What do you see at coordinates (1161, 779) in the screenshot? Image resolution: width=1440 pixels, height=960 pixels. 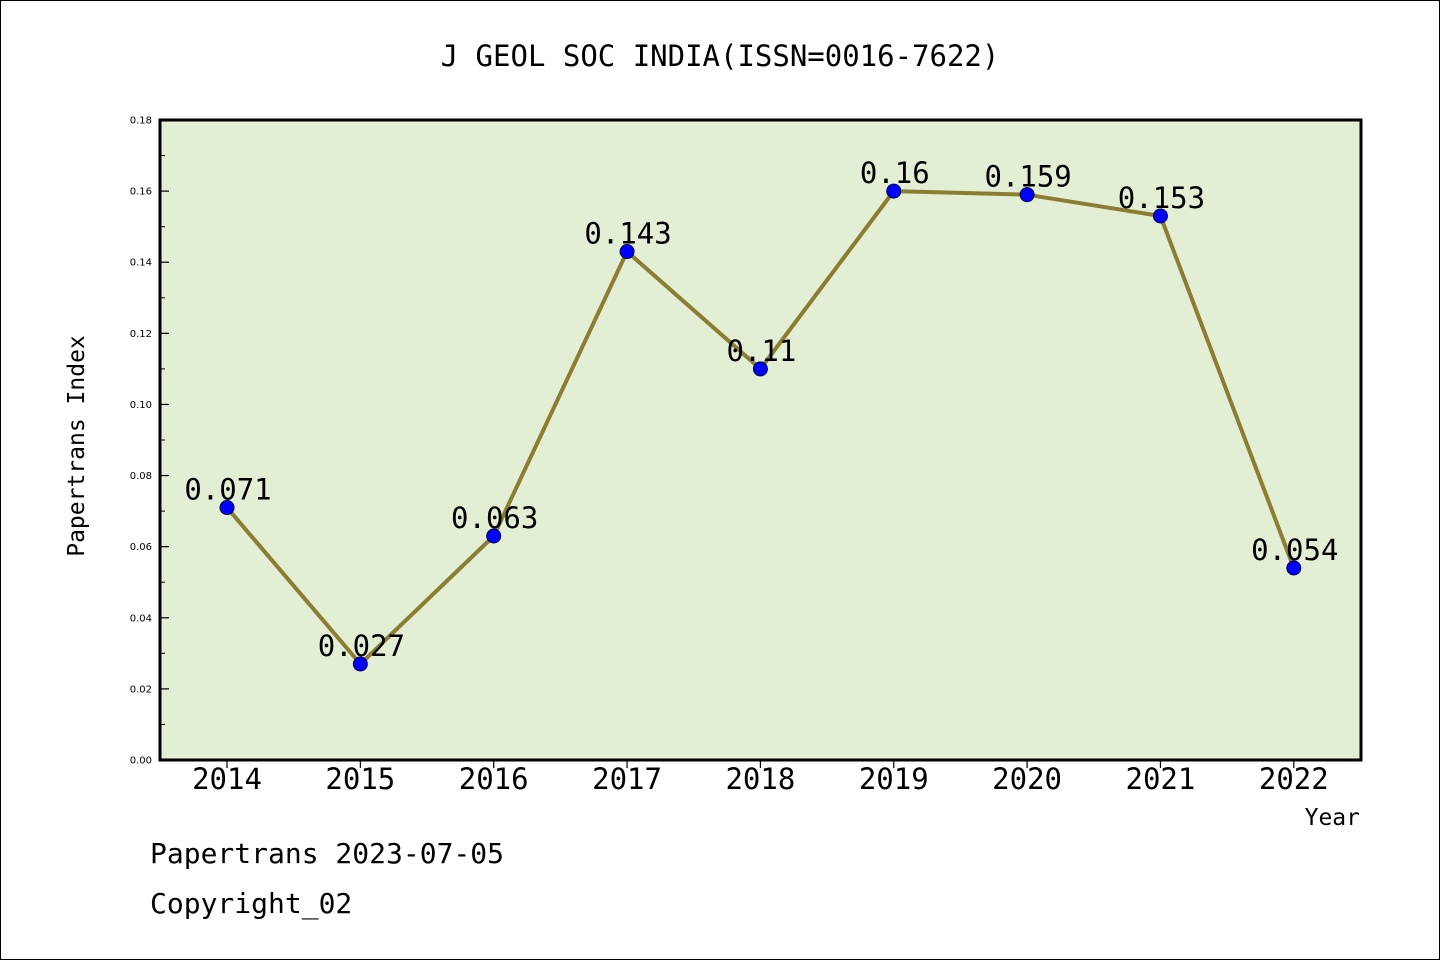 I see `x-tick-label: 2021` at bounding box center [1161, 779].